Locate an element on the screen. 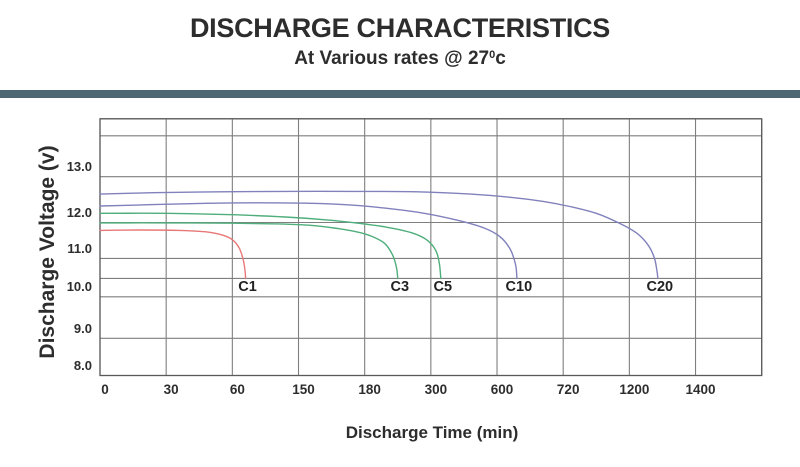  series-path-c20 is located at coordinates (379, 235).